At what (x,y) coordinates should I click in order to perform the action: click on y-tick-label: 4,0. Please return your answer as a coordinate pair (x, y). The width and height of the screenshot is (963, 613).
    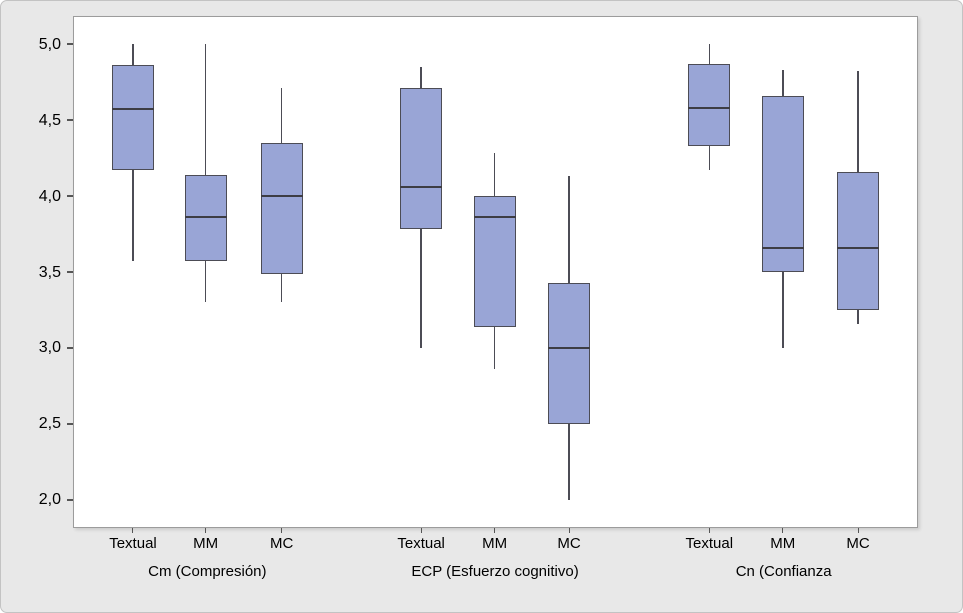
    Looking at the image, I should click on (49, 196).